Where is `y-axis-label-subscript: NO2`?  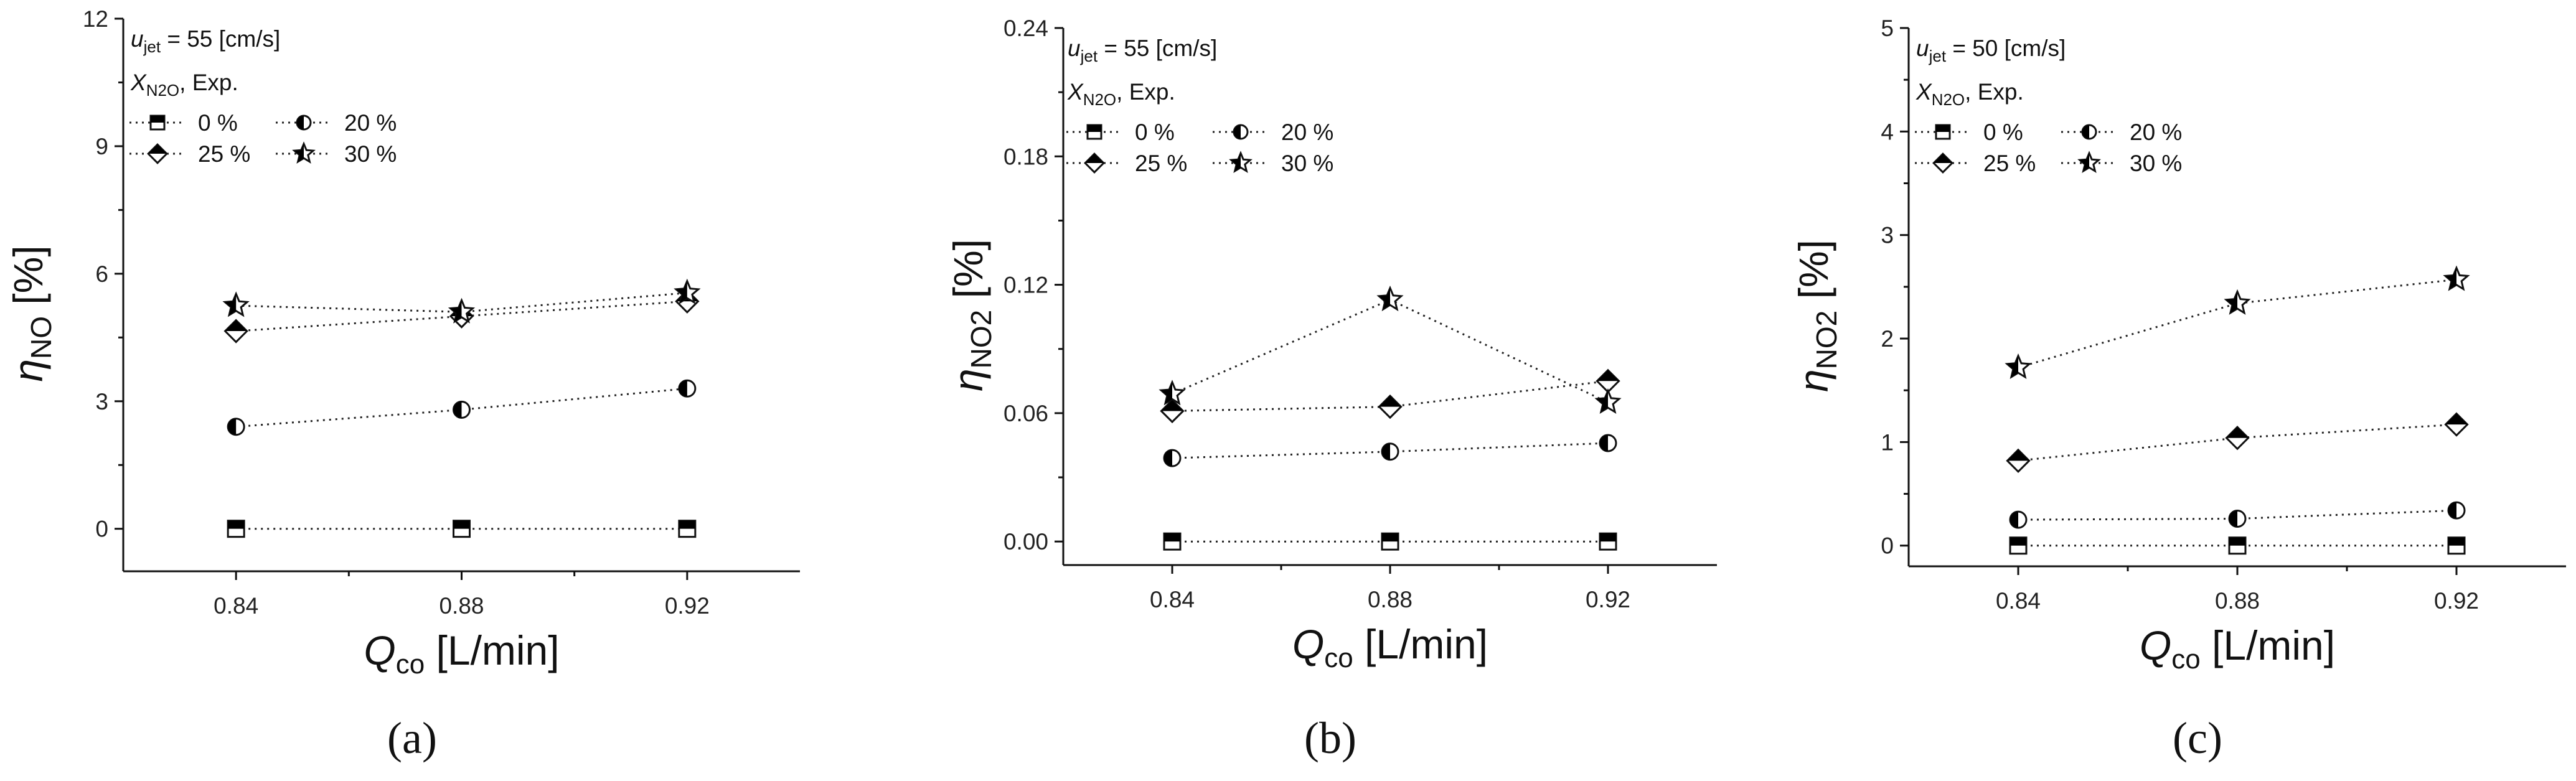
y-axis-label-subscript: NO2 is located at coordinates (981, 339).